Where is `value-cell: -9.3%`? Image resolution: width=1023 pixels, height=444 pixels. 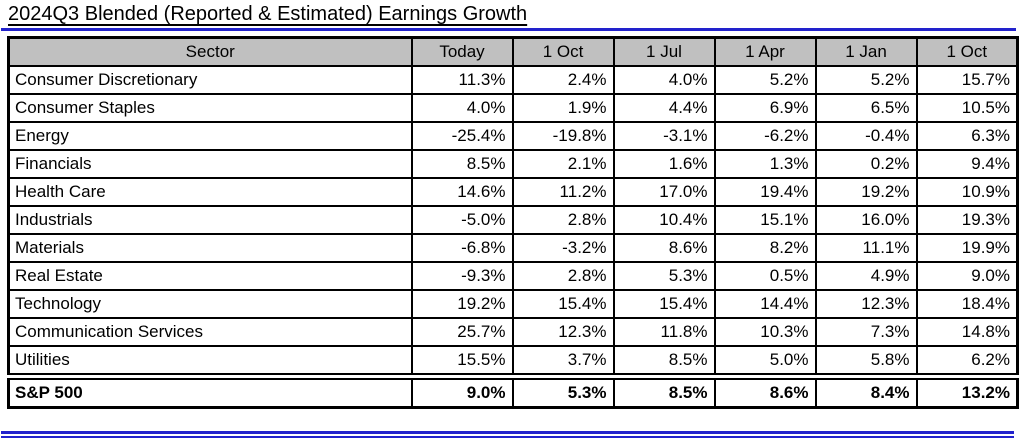
value-cell: -9.3% is located at coordinates (462, 276).